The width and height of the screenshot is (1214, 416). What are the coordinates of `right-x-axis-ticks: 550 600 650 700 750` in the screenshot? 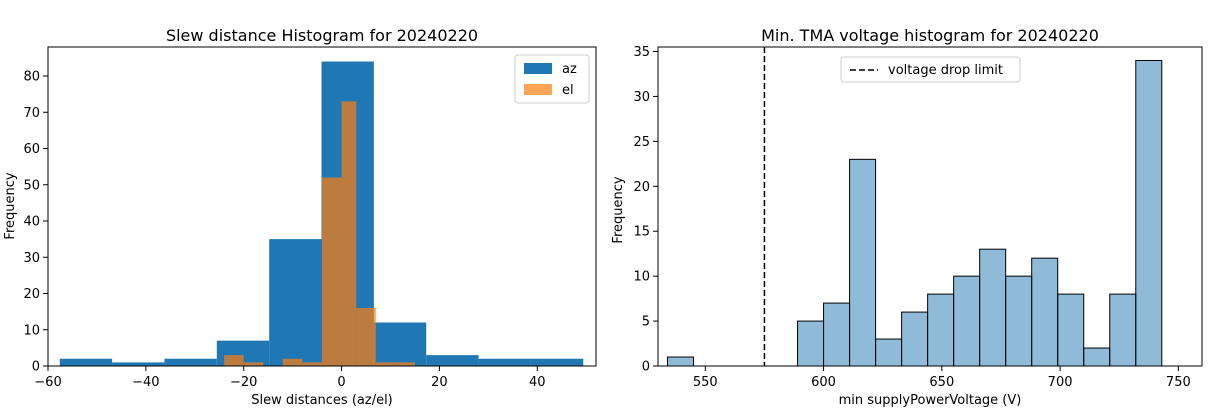 It's located at (942, 378).